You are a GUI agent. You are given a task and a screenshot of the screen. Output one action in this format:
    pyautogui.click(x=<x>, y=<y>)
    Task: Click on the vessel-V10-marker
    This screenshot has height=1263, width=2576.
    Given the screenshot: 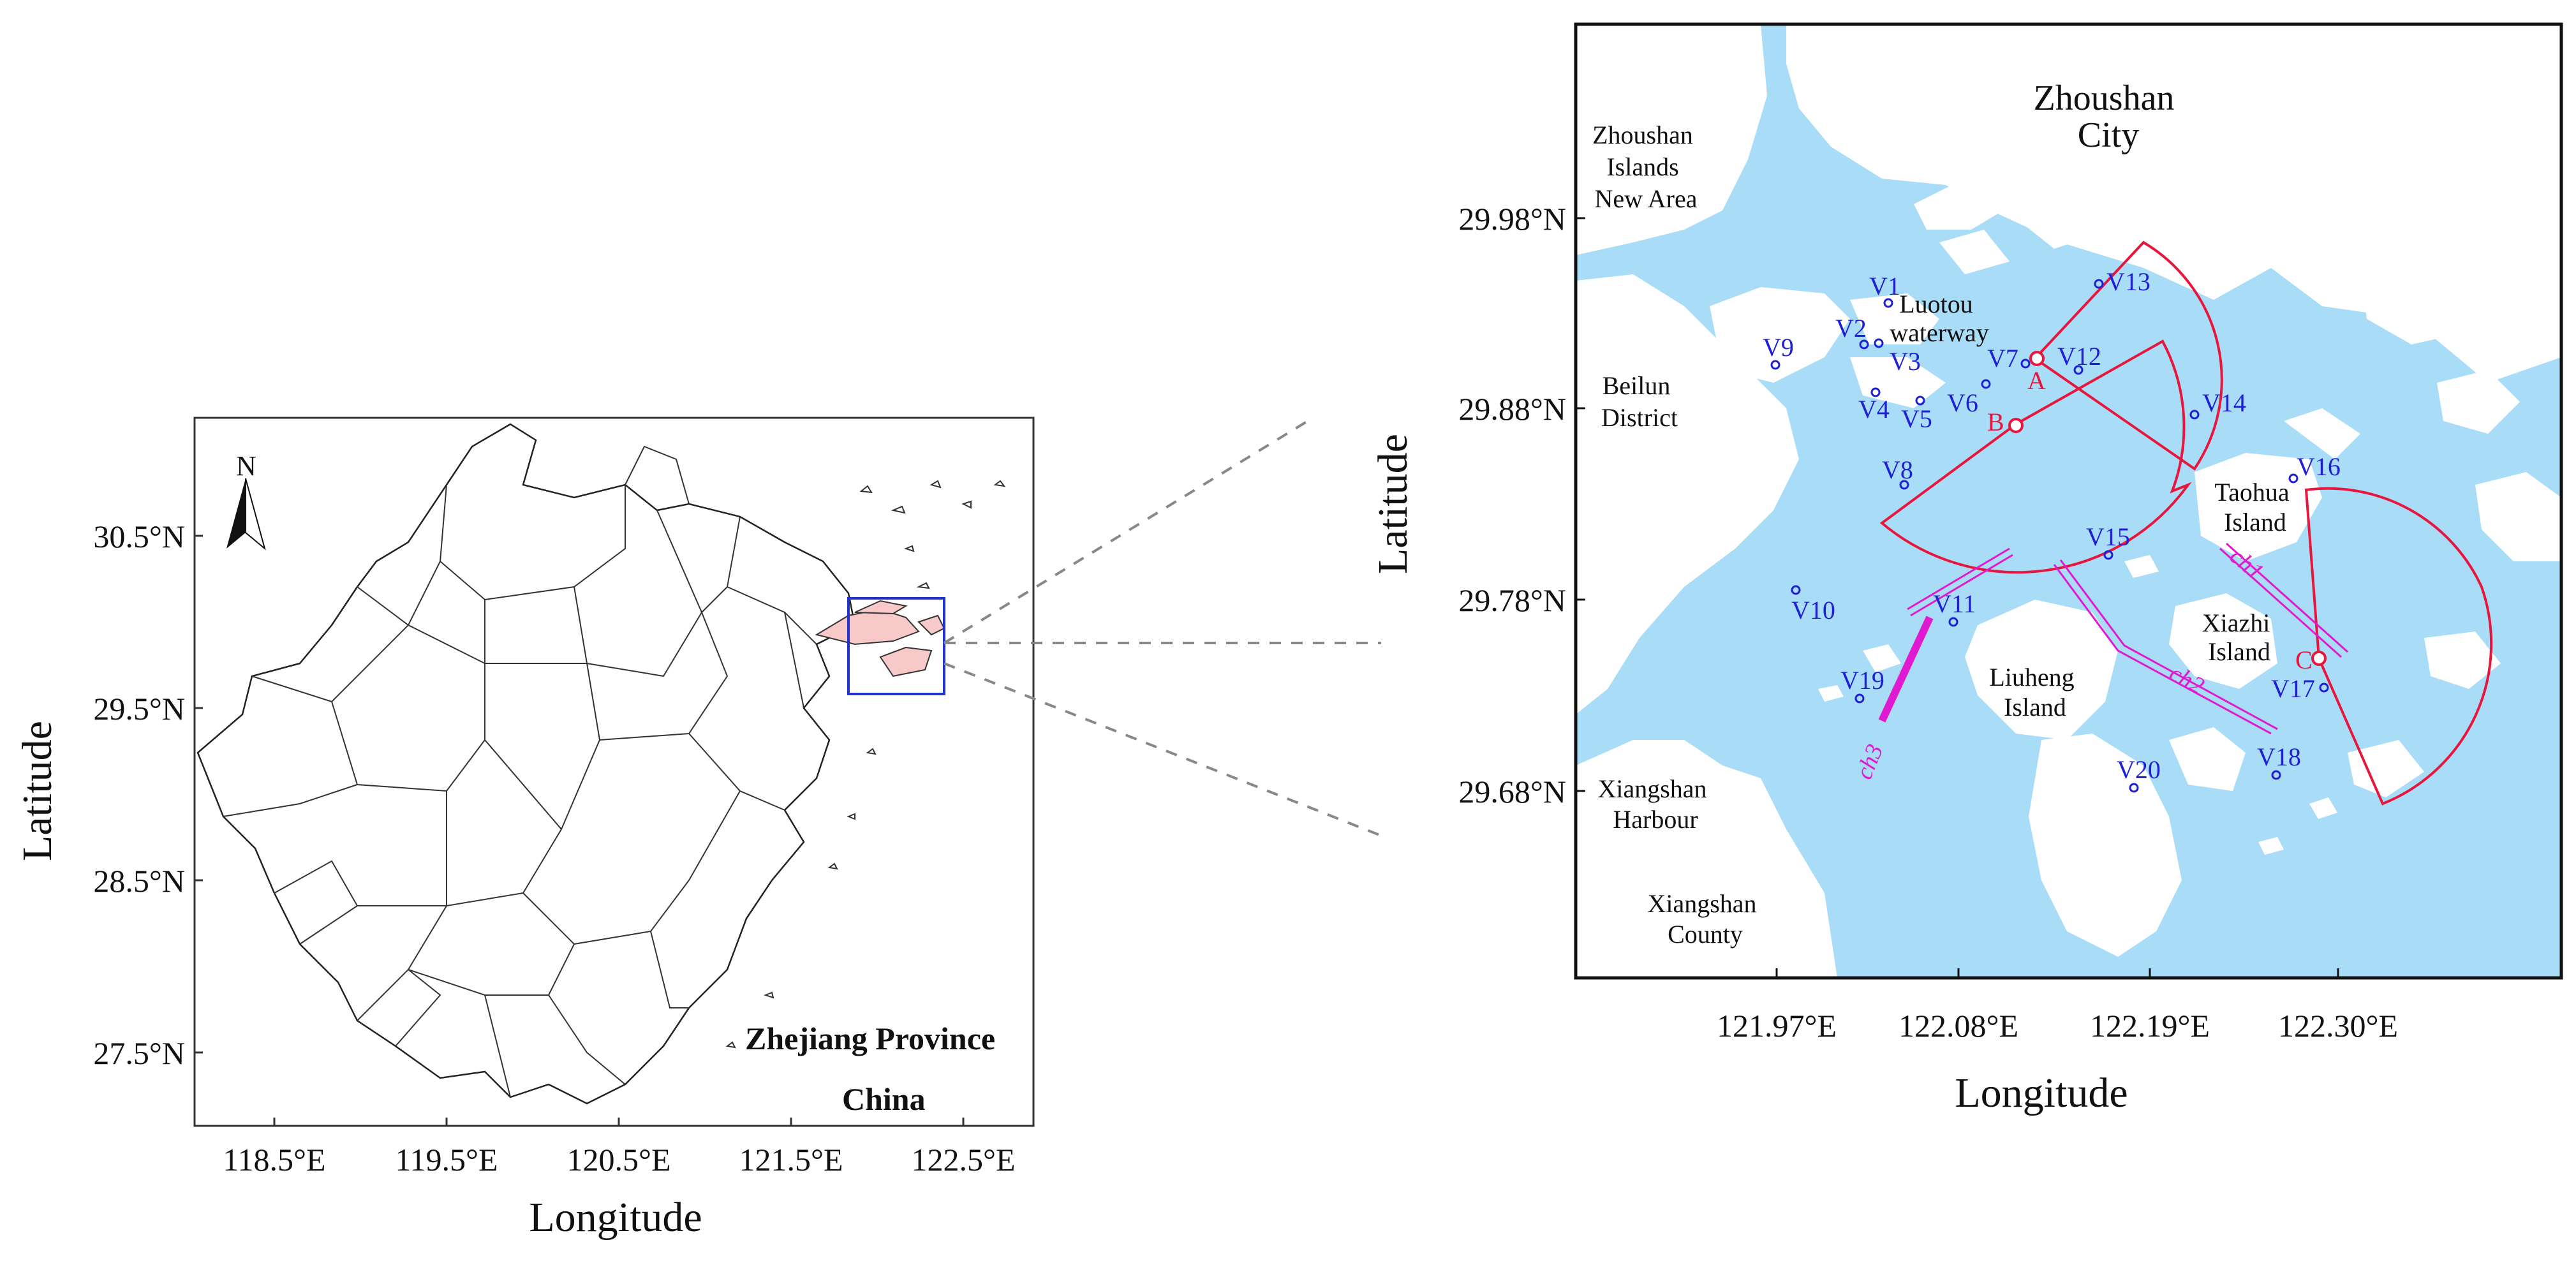 What is the action you would take?
    pyautogui.click(x=1796, y=590)
    